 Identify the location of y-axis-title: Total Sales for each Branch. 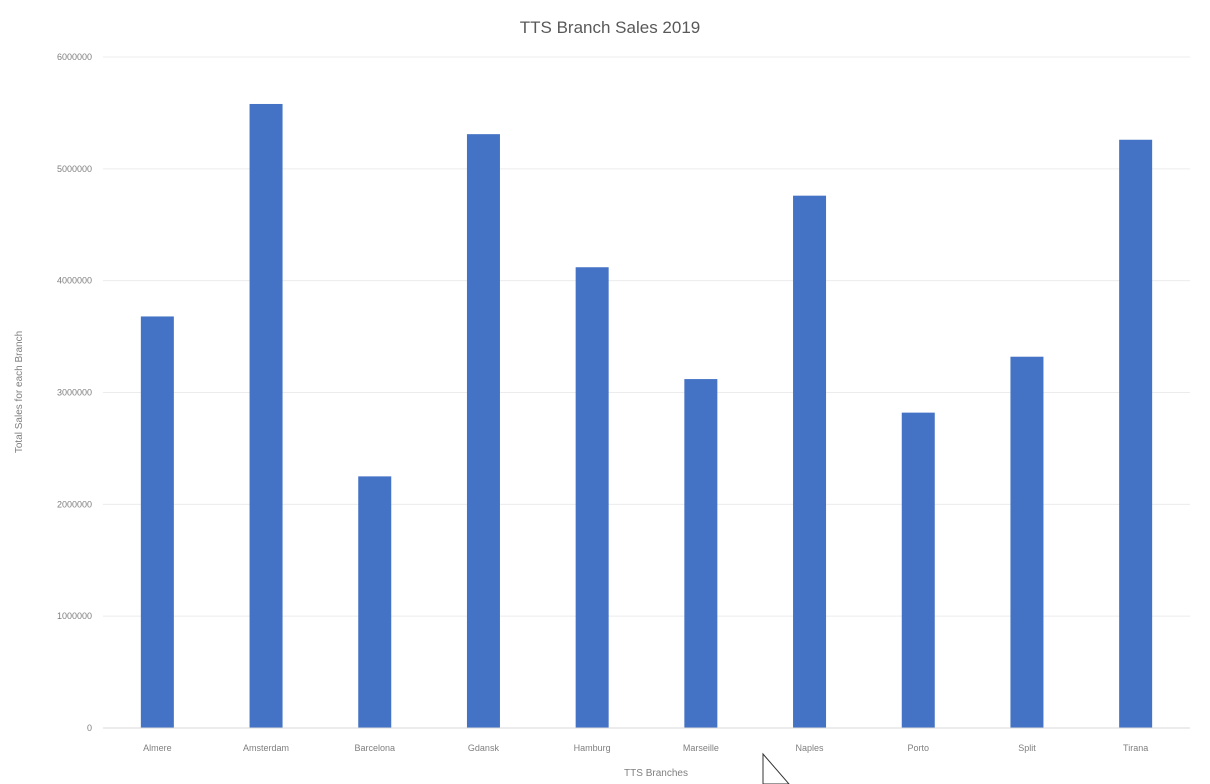
(19, 392).